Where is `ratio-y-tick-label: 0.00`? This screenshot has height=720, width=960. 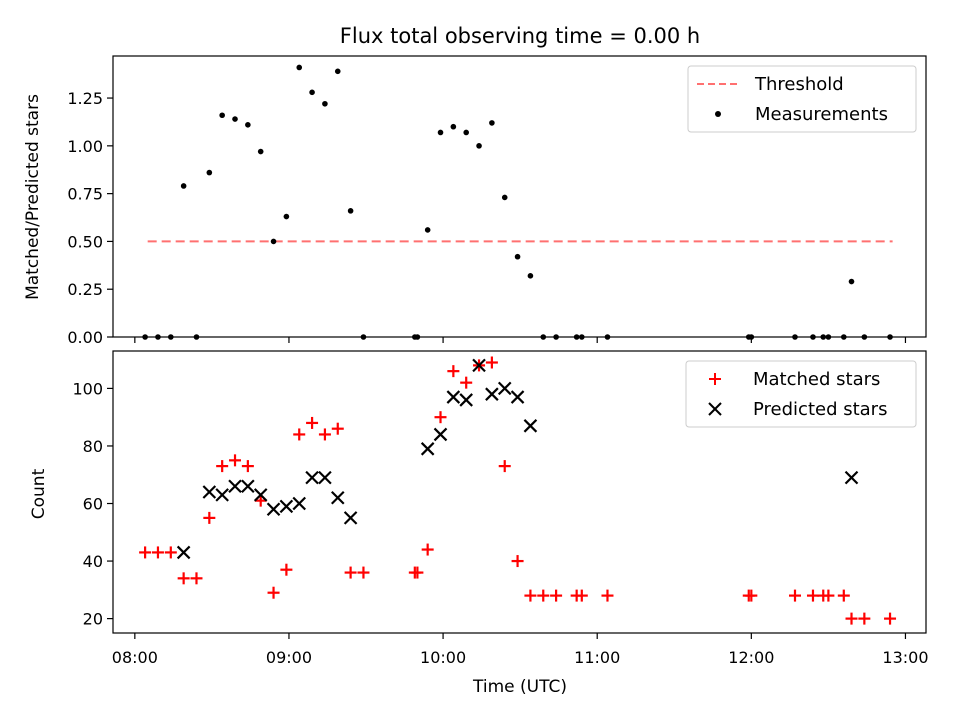
ratio-y-tick-label: 0.00 is located at coordinates (85, 337).